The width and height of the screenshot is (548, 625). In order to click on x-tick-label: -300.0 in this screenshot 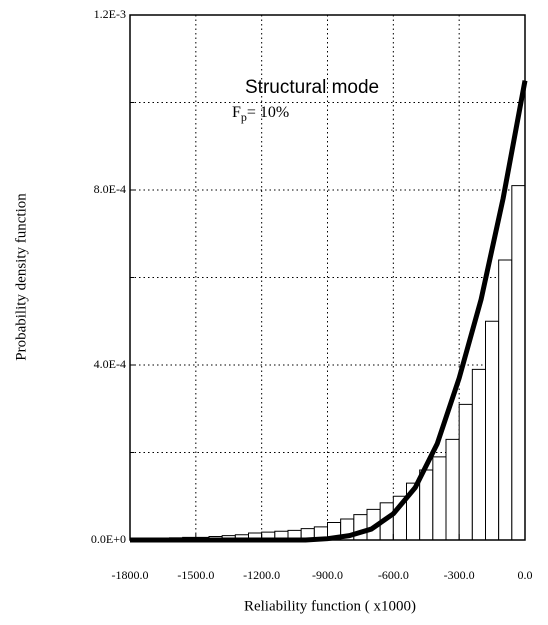, I will do `click(459, 575)`.